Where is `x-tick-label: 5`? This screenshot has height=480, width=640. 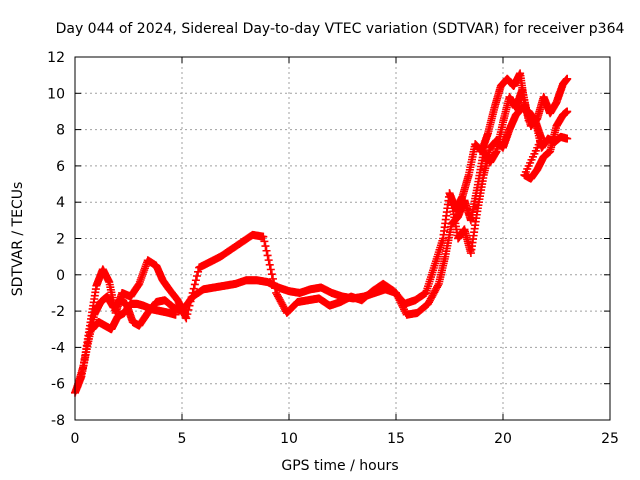
x-tick-label: 5 is located at coordinates (182, 439).